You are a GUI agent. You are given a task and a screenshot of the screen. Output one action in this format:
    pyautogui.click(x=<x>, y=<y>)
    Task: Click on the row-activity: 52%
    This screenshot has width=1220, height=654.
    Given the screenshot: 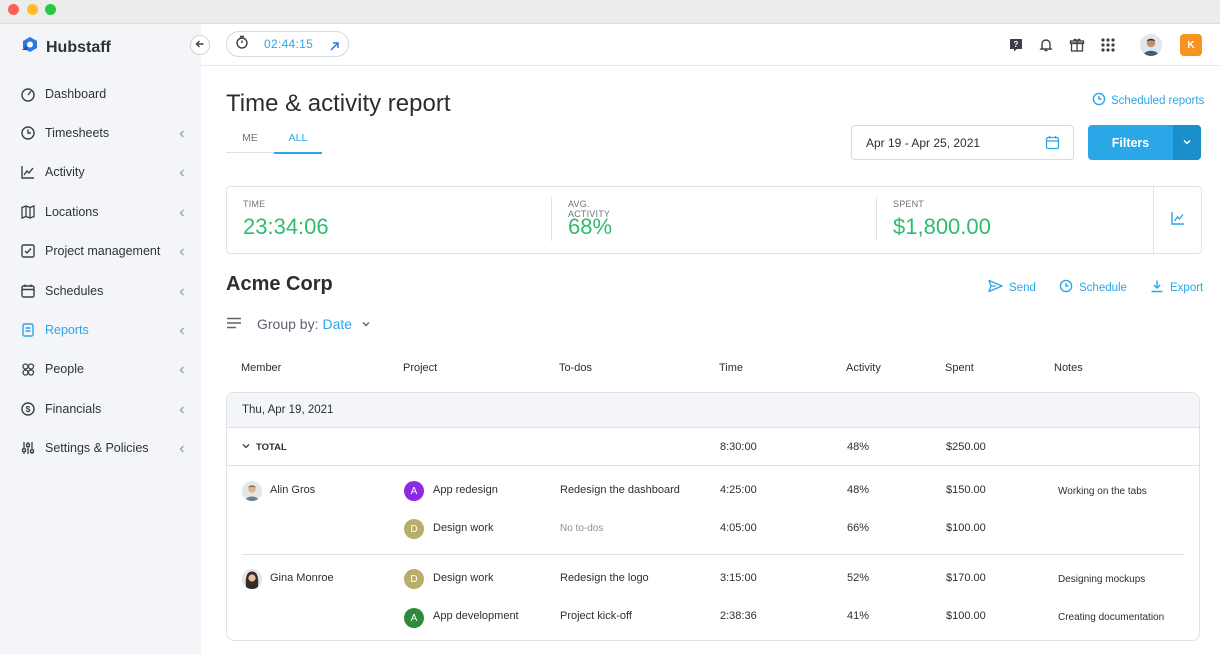 What is the action you would take?
    pyautogui.click(x=858, y=578)
    